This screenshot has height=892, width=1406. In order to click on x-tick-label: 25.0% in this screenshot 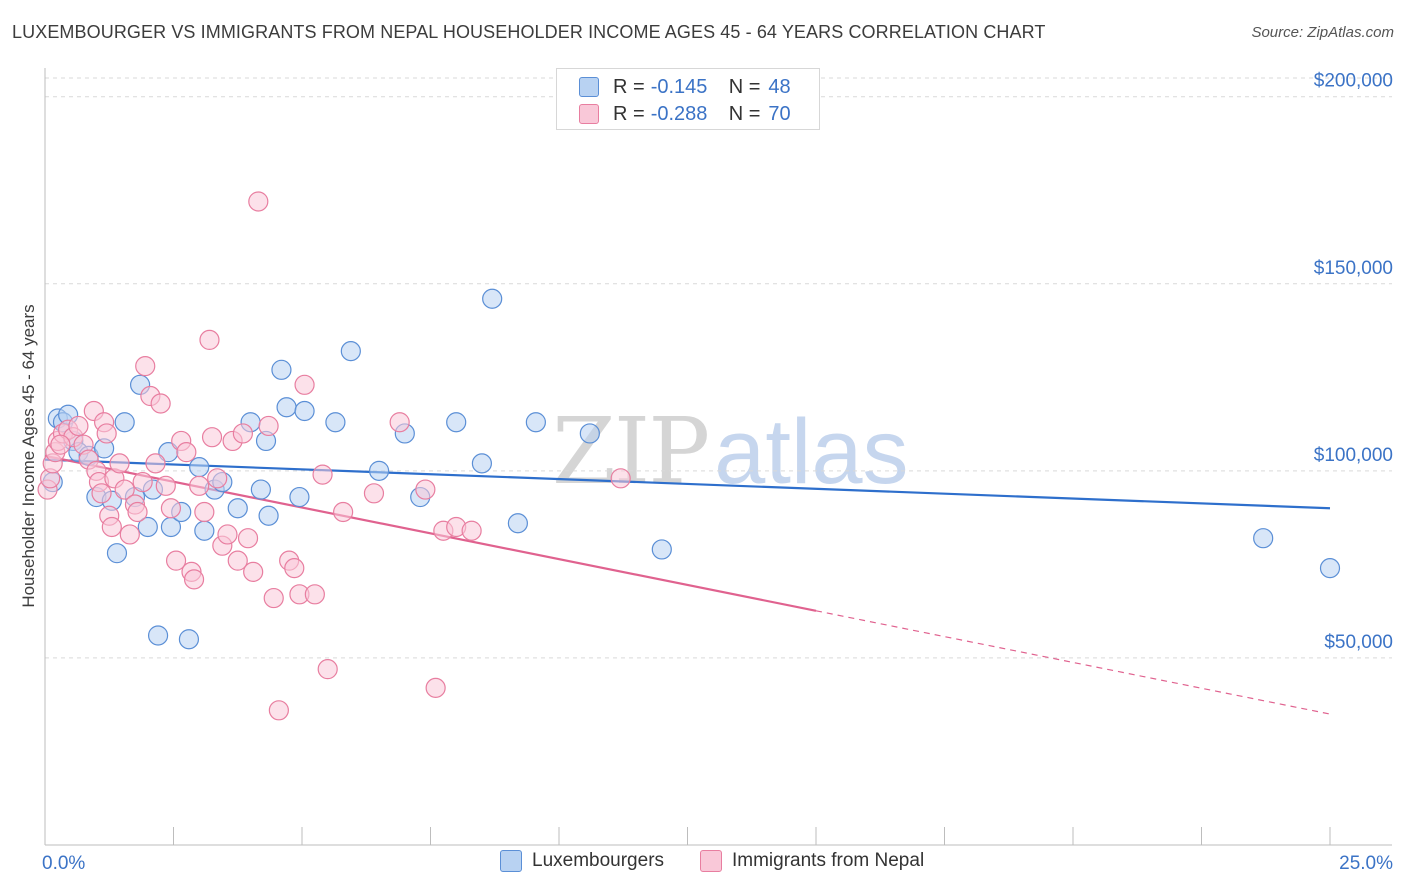, I will do `click(1366, 863)`.